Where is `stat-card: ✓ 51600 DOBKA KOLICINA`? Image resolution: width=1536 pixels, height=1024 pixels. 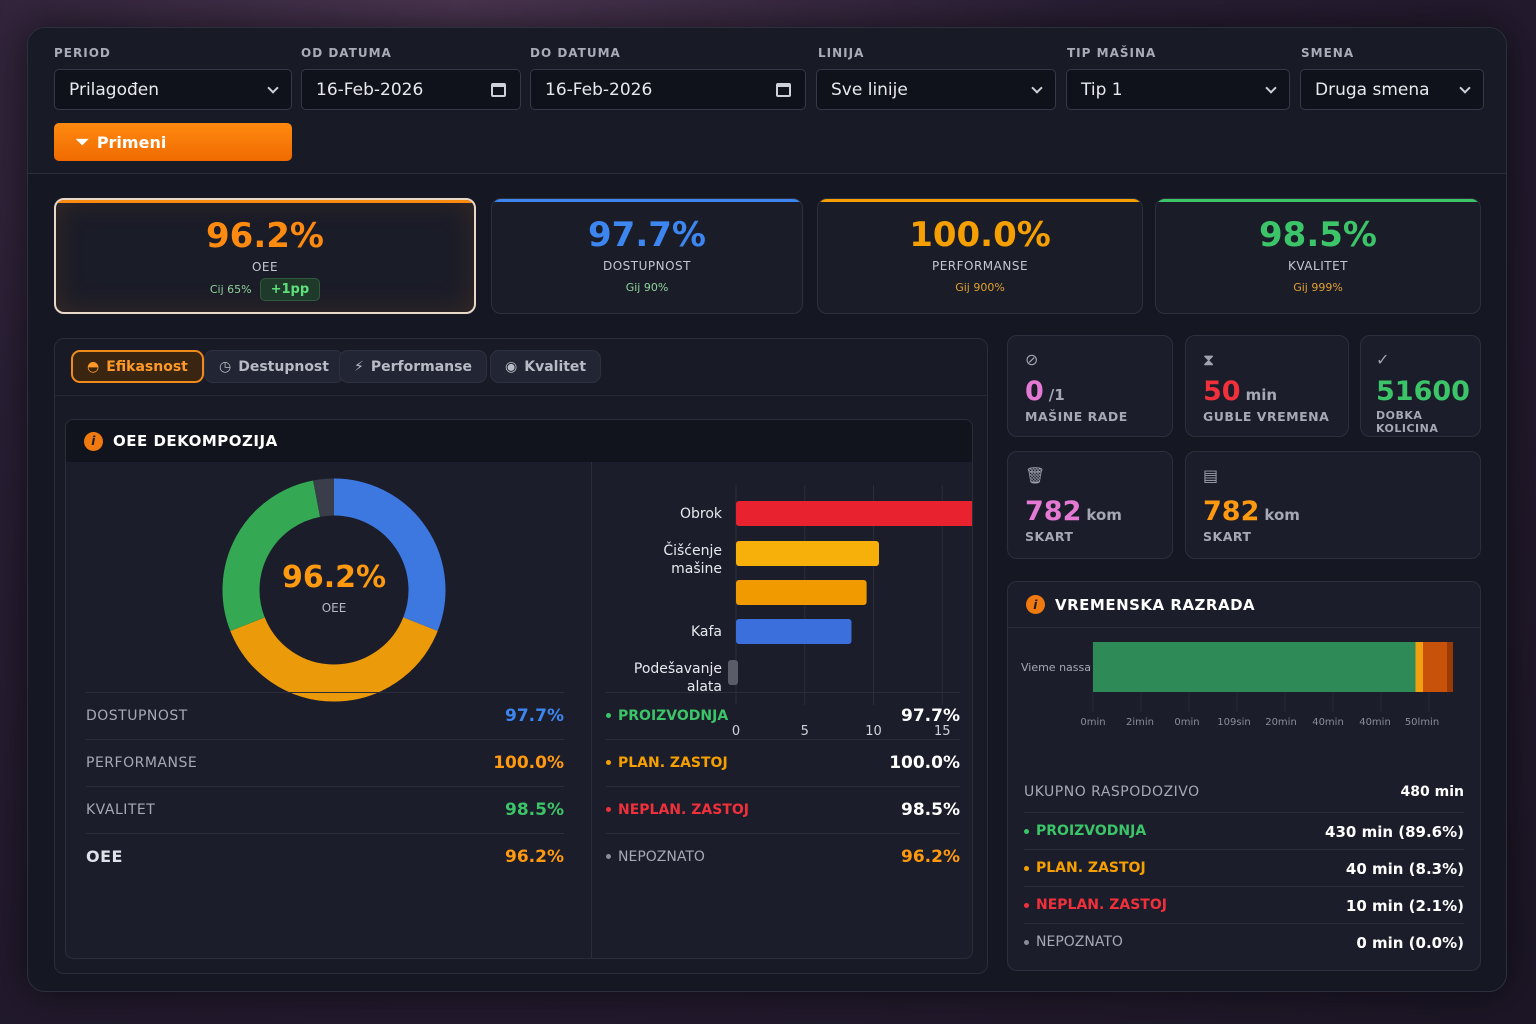 stat-card: ✓ 51600 DOBKA KOLICINA is located at coordinates (1420, 386).